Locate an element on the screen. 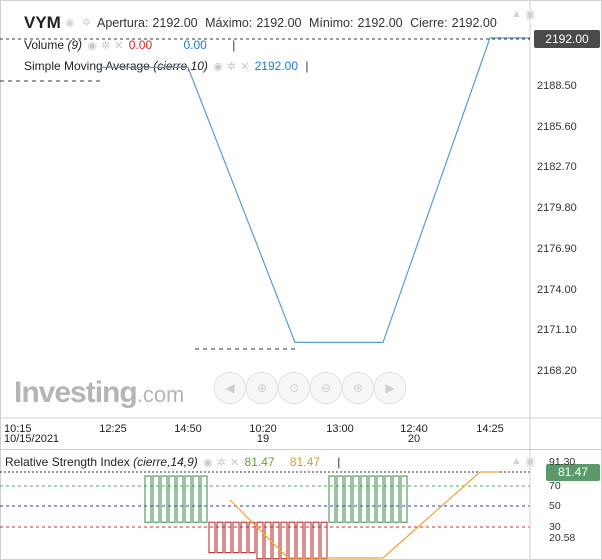 This screenshot has height=560, width=602. scroll-right-icon: ▶ is located at coordinates (390, 388).